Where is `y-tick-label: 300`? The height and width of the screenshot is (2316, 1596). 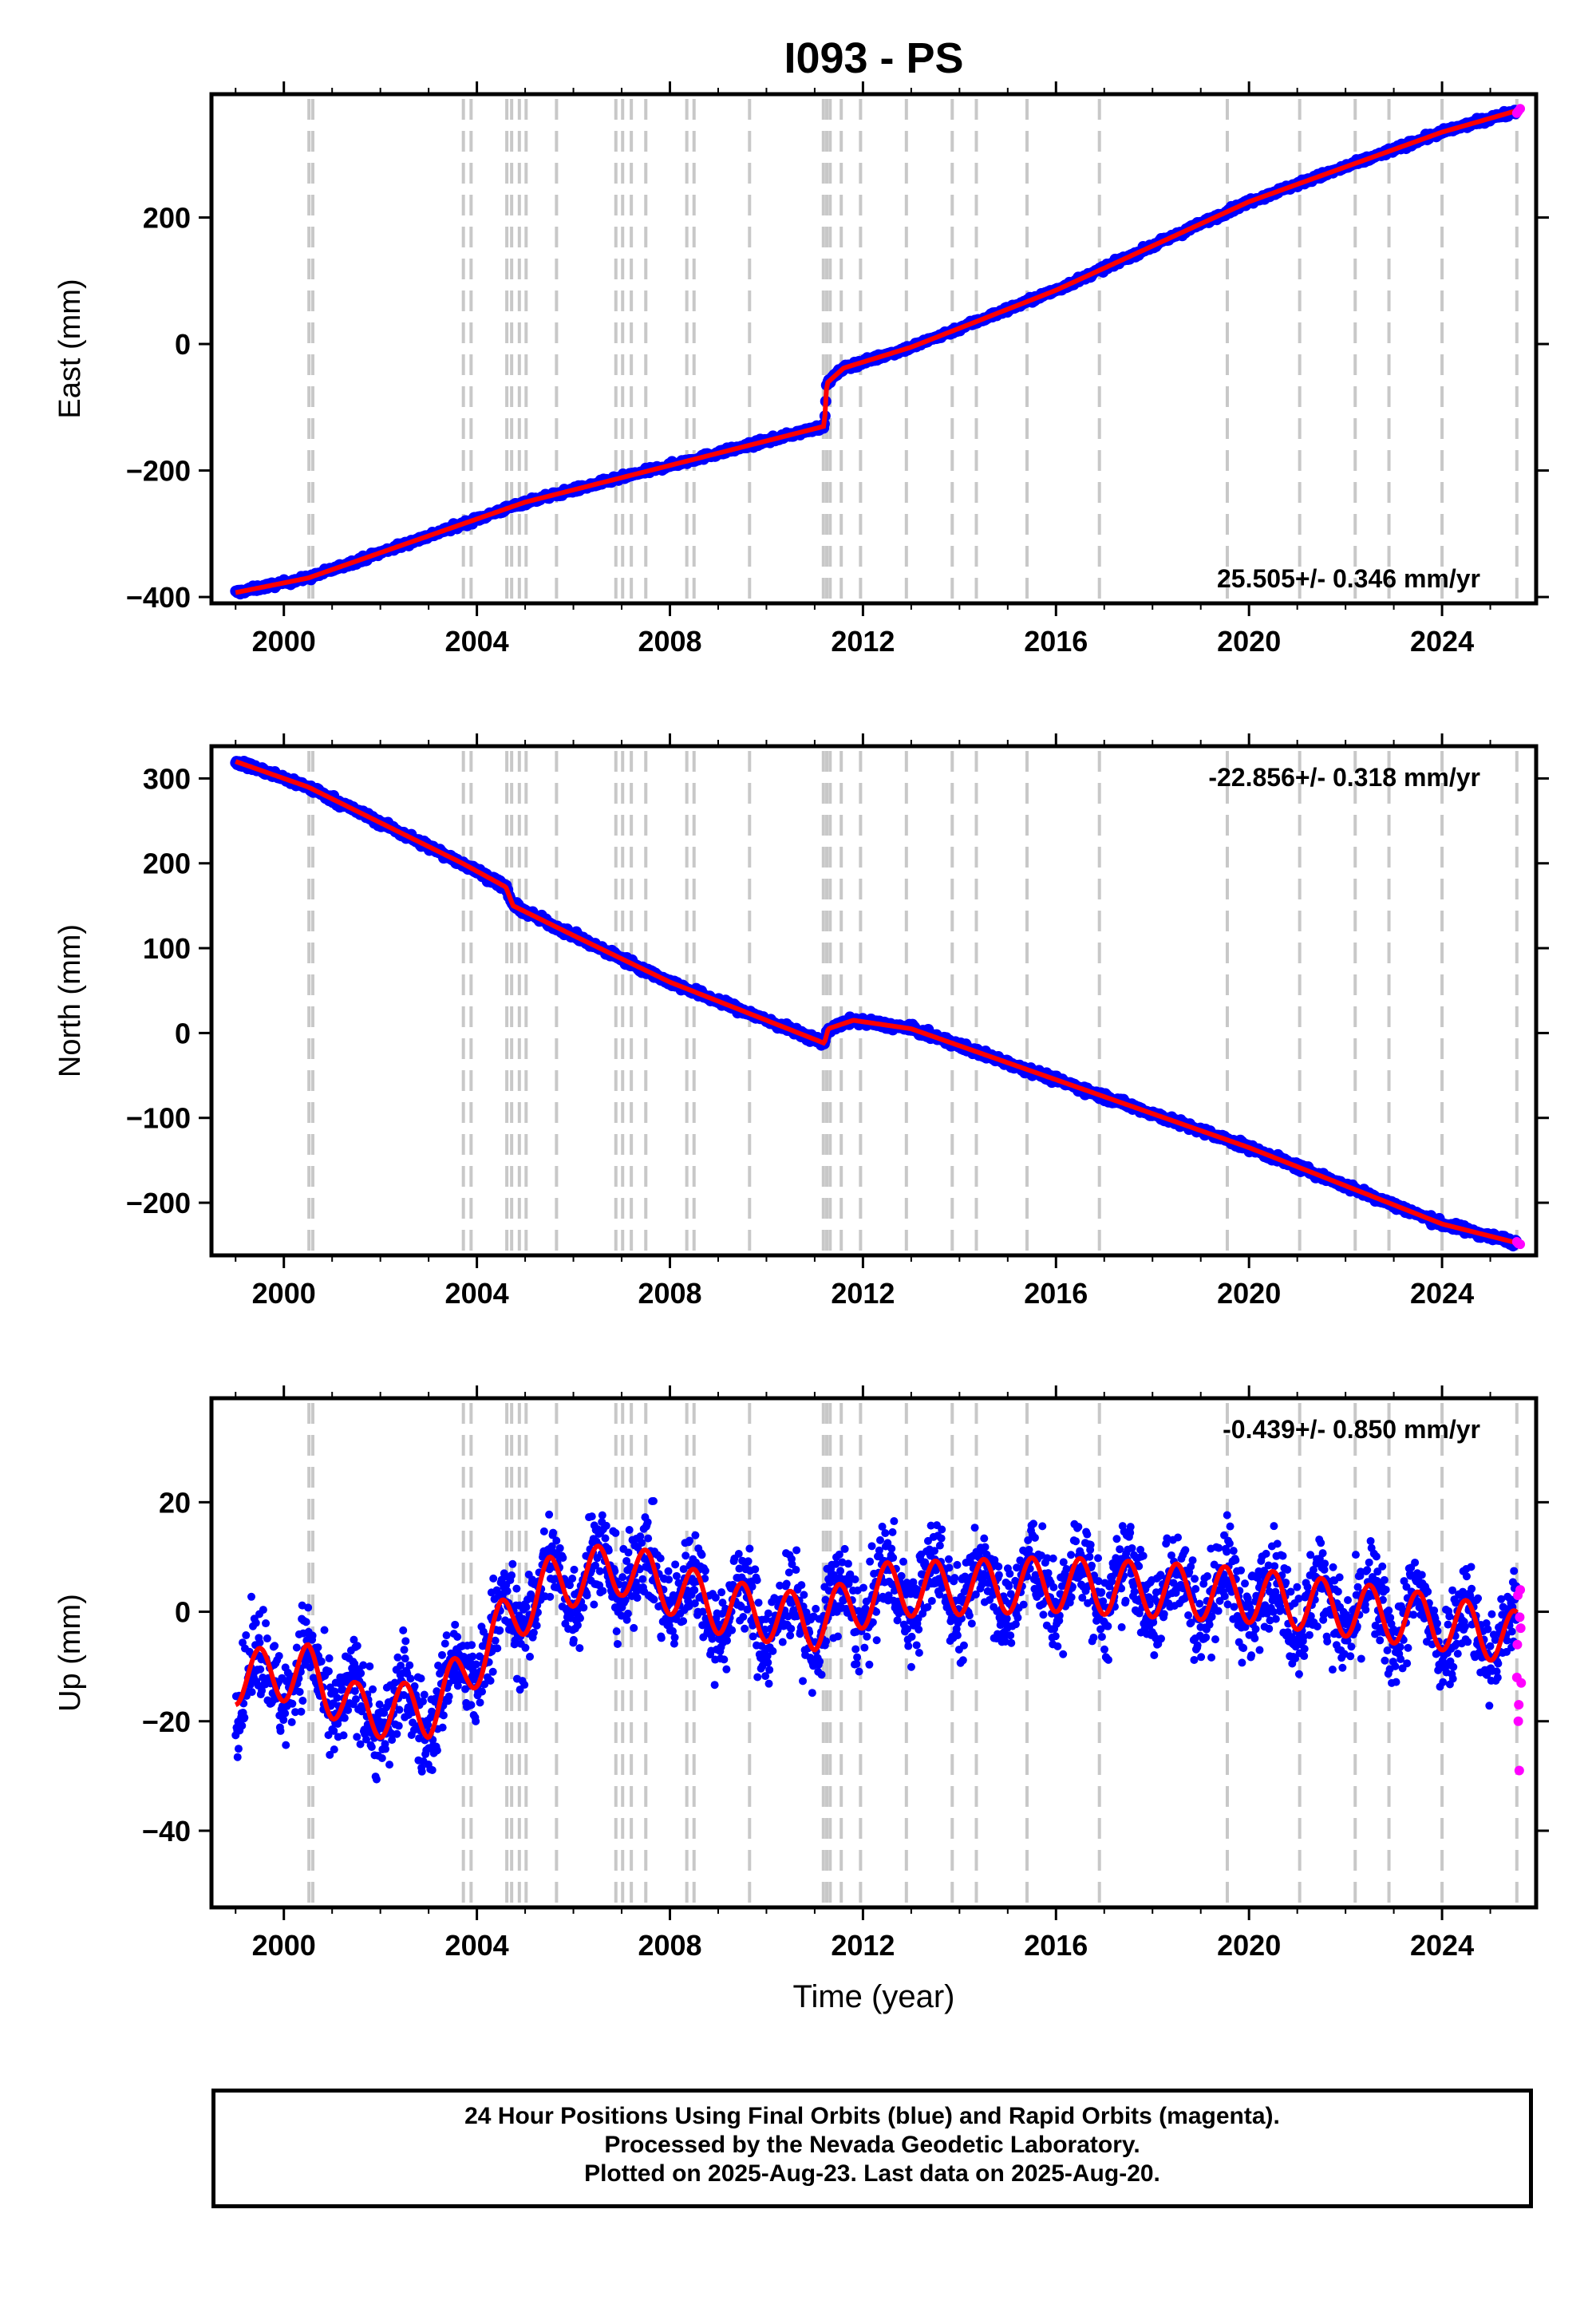 y-tick-label: 300 is located at coordinates (167, 778).